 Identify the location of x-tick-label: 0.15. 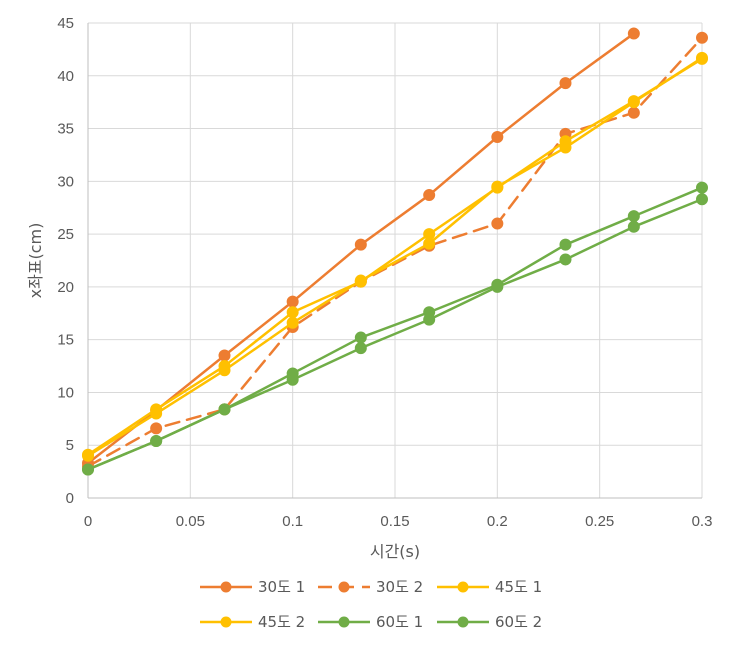
(394, 521).